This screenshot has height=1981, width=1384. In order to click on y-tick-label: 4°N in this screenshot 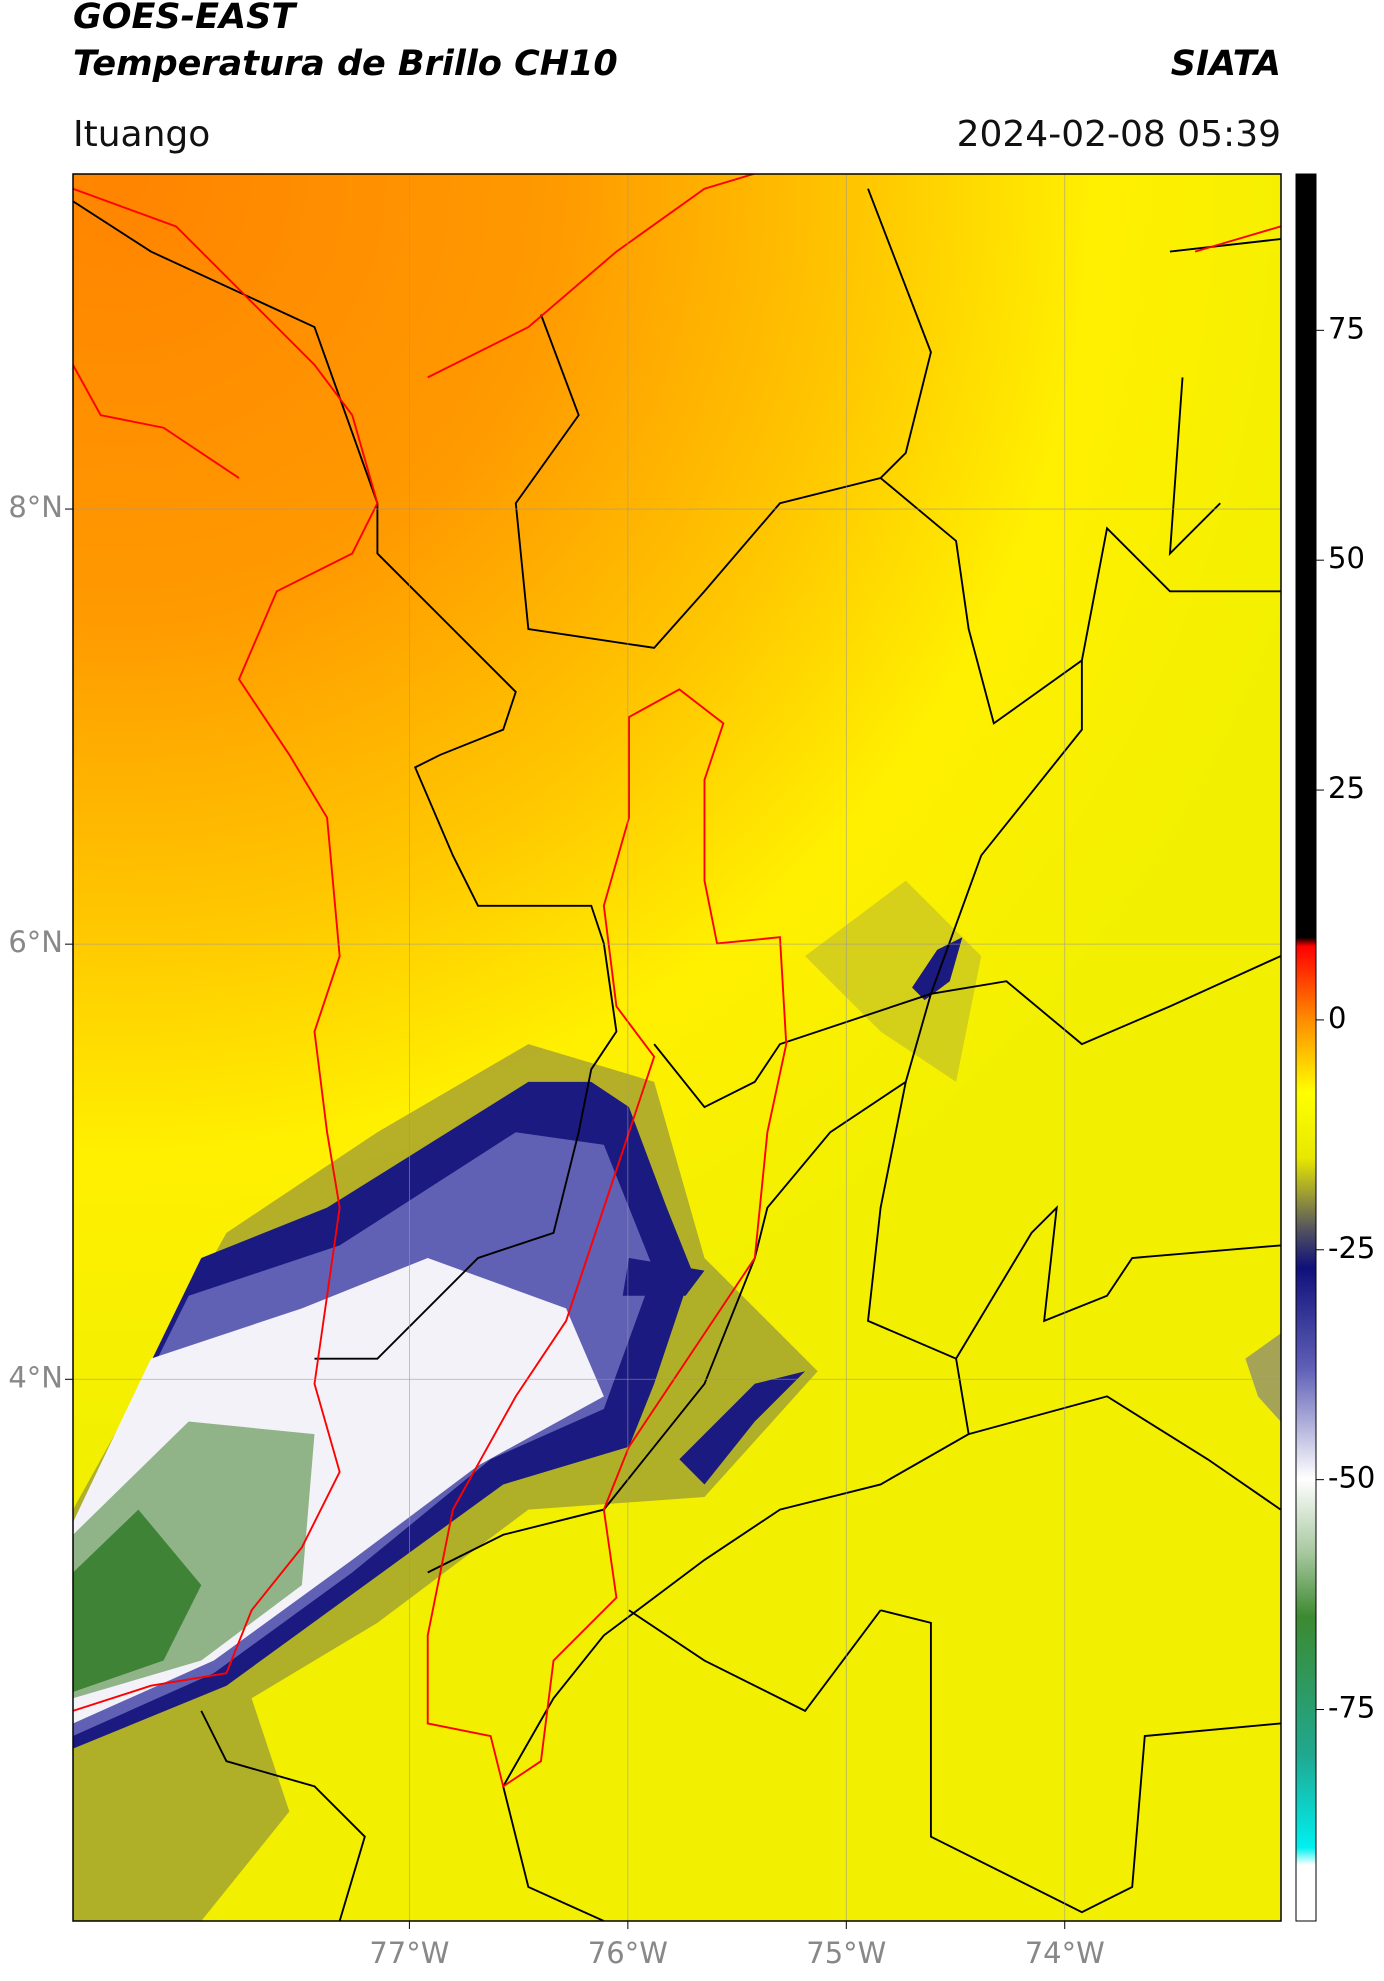, I will do `click(35, 1377)`.